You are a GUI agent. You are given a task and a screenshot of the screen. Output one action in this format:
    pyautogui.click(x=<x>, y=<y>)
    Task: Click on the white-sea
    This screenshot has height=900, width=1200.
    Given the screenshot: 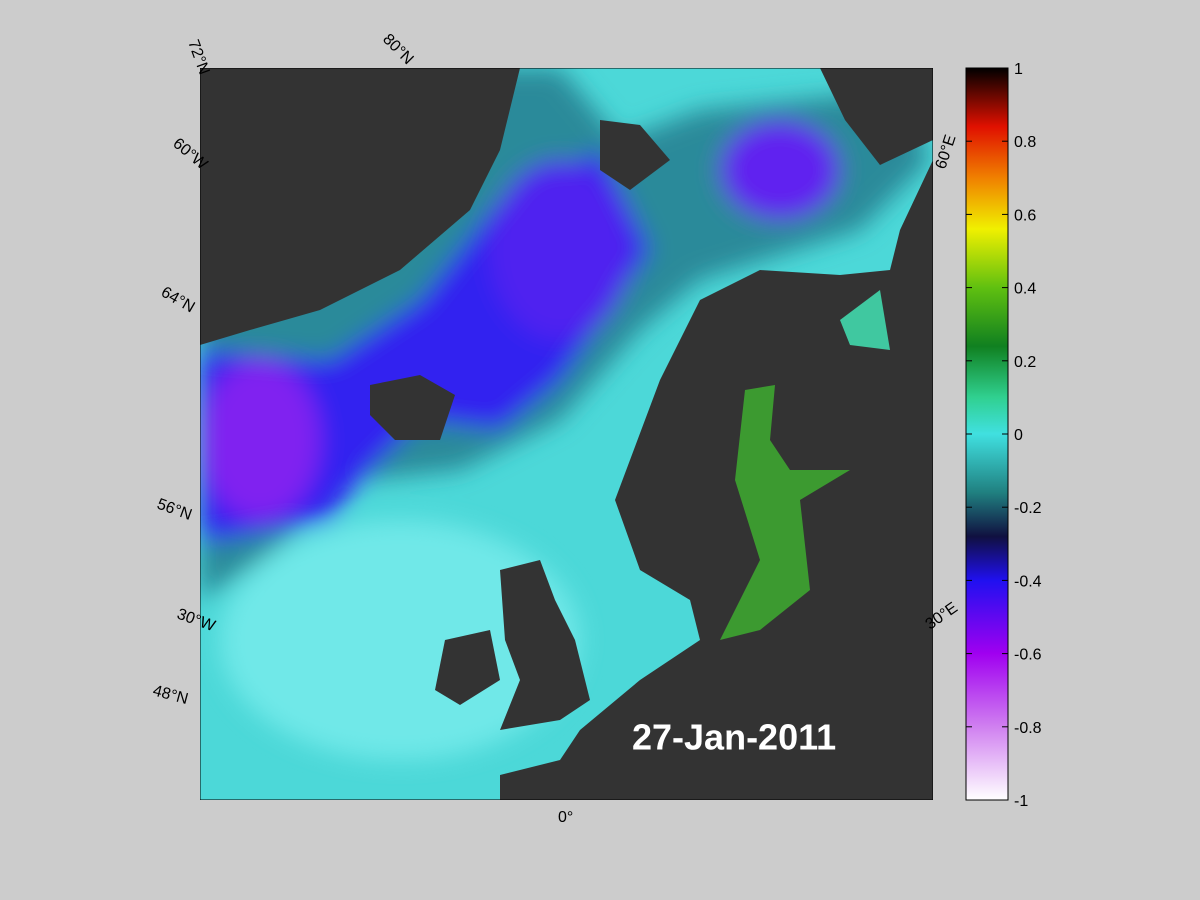 What is the action you would take?
    pyautogui.click(x=865, y=320)
    